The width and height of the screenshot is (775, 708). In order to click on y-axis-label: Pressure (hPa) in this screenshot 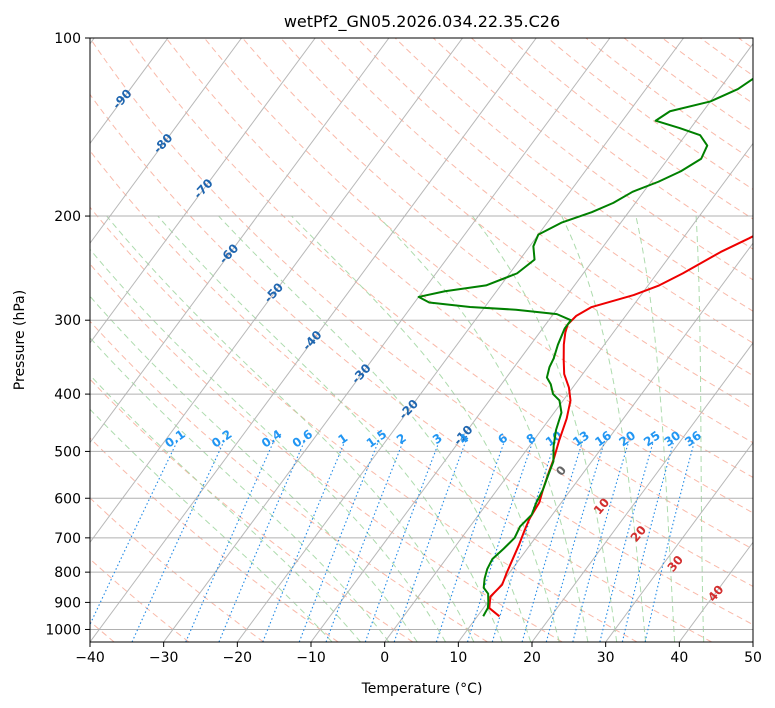, I will do `click(20, 340)`.